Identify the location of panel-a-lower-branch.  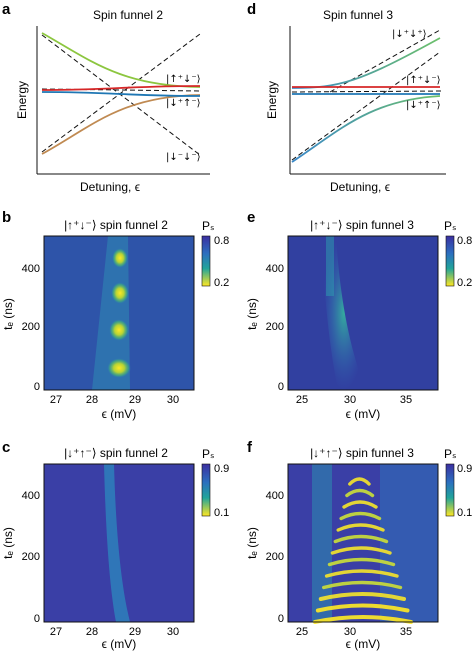
(121, 124).